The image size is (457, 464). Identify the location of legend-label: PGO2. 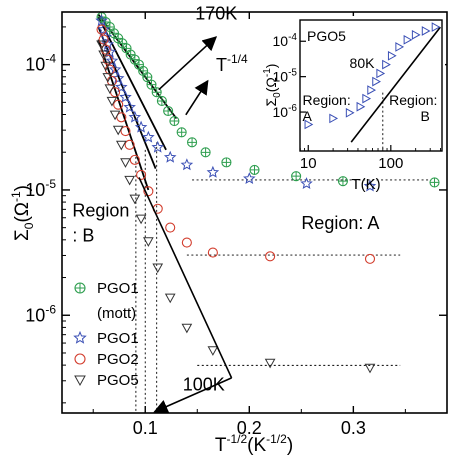
(118, 359).